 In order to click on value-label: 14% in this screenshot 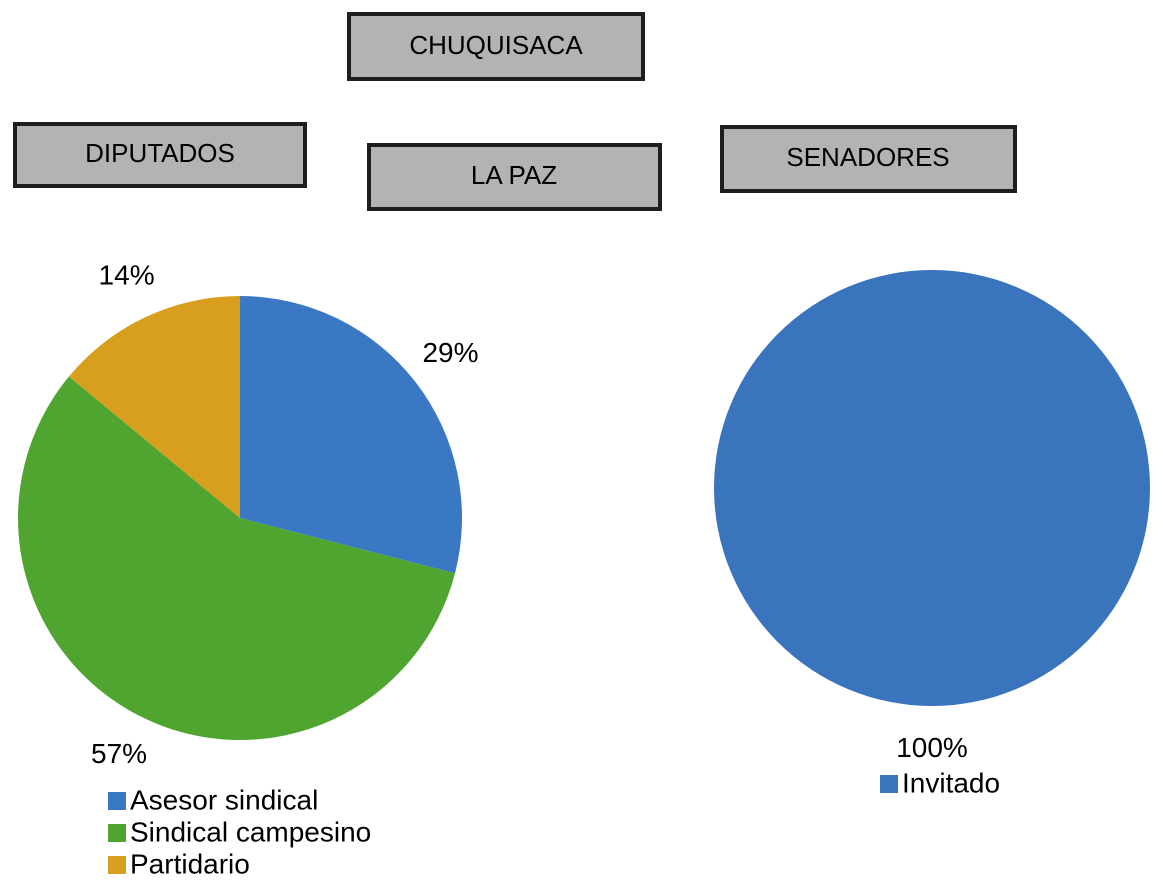, I will do `click(127, 274)`.